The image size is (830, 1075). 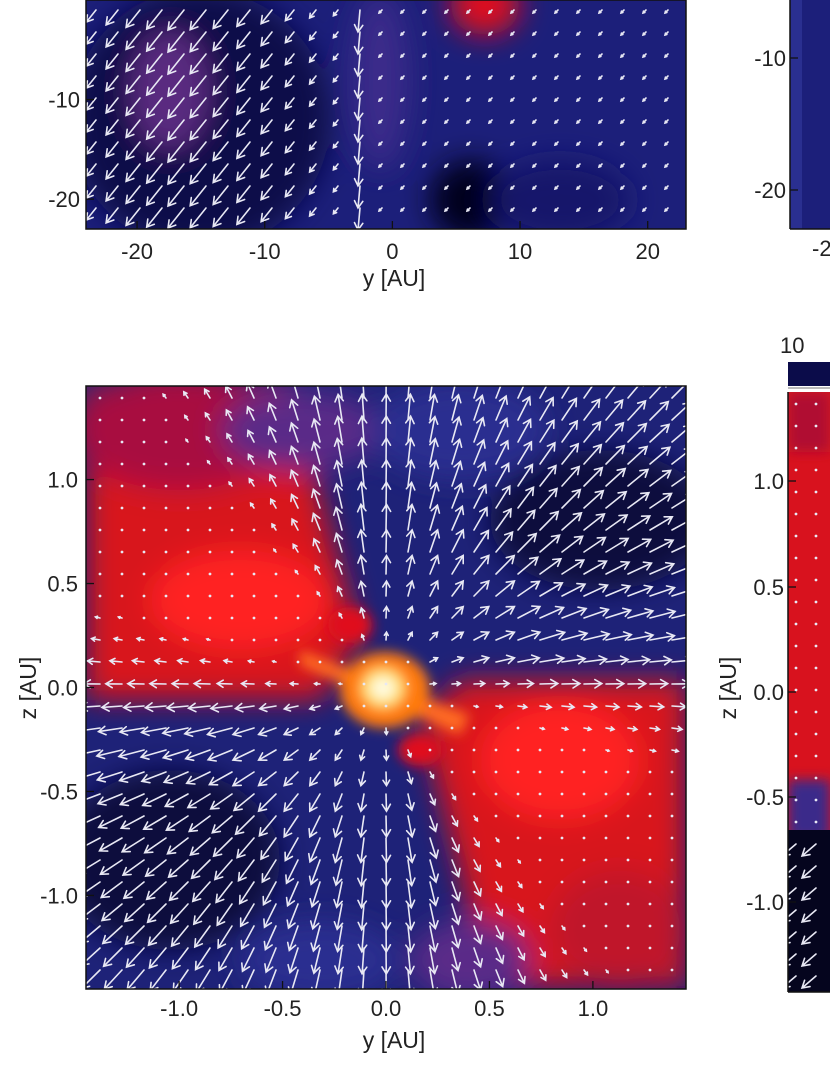 I want to click on y-tick-label: -20, so click(x=64, y=199).